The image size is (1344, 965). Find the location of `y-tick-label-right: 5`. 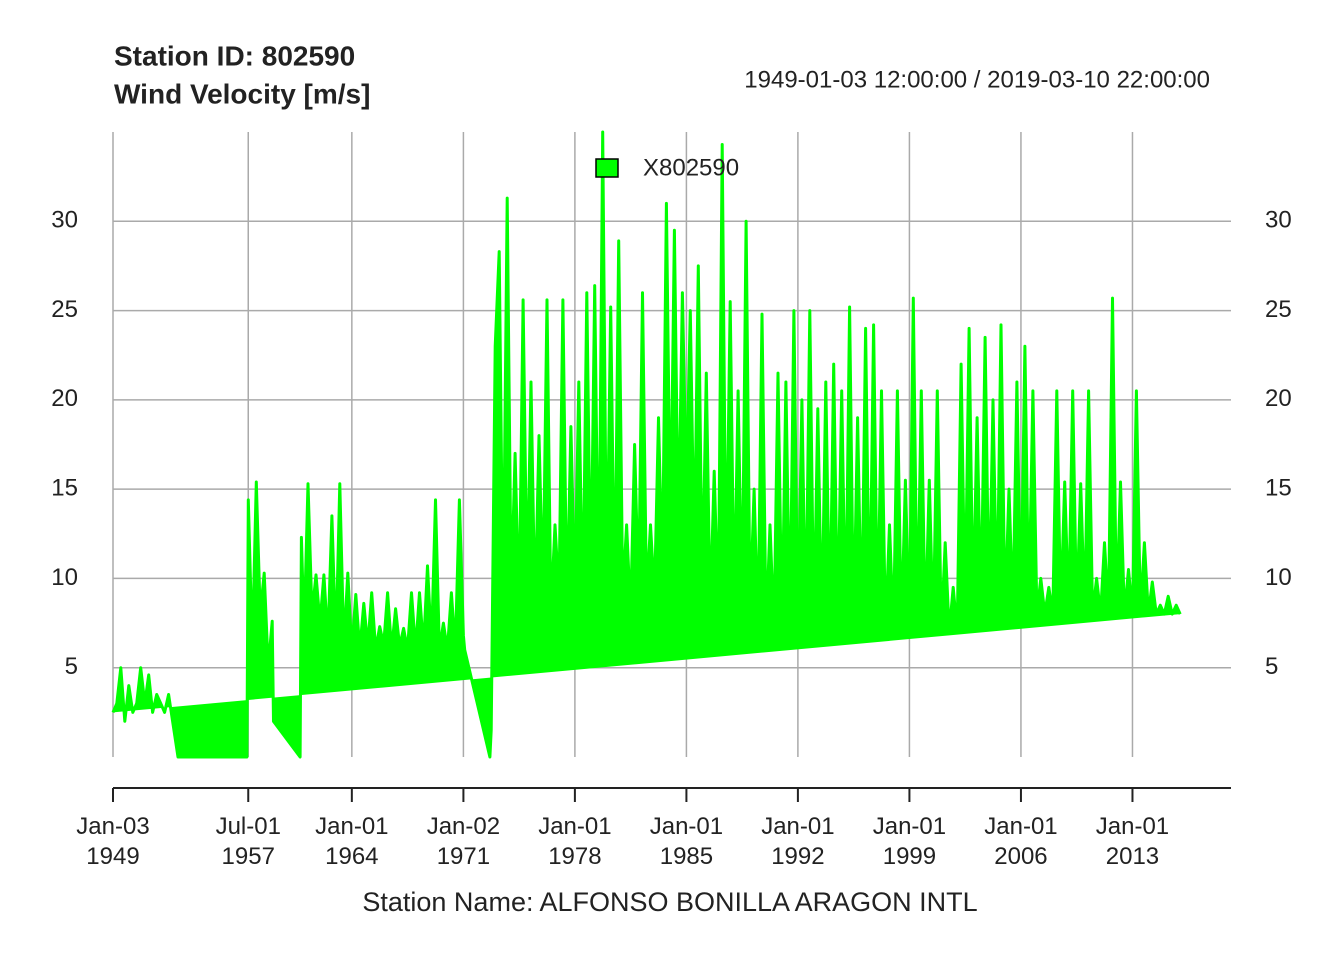

y-tick-label-right: 5 is located at coordinates (1271, 666).